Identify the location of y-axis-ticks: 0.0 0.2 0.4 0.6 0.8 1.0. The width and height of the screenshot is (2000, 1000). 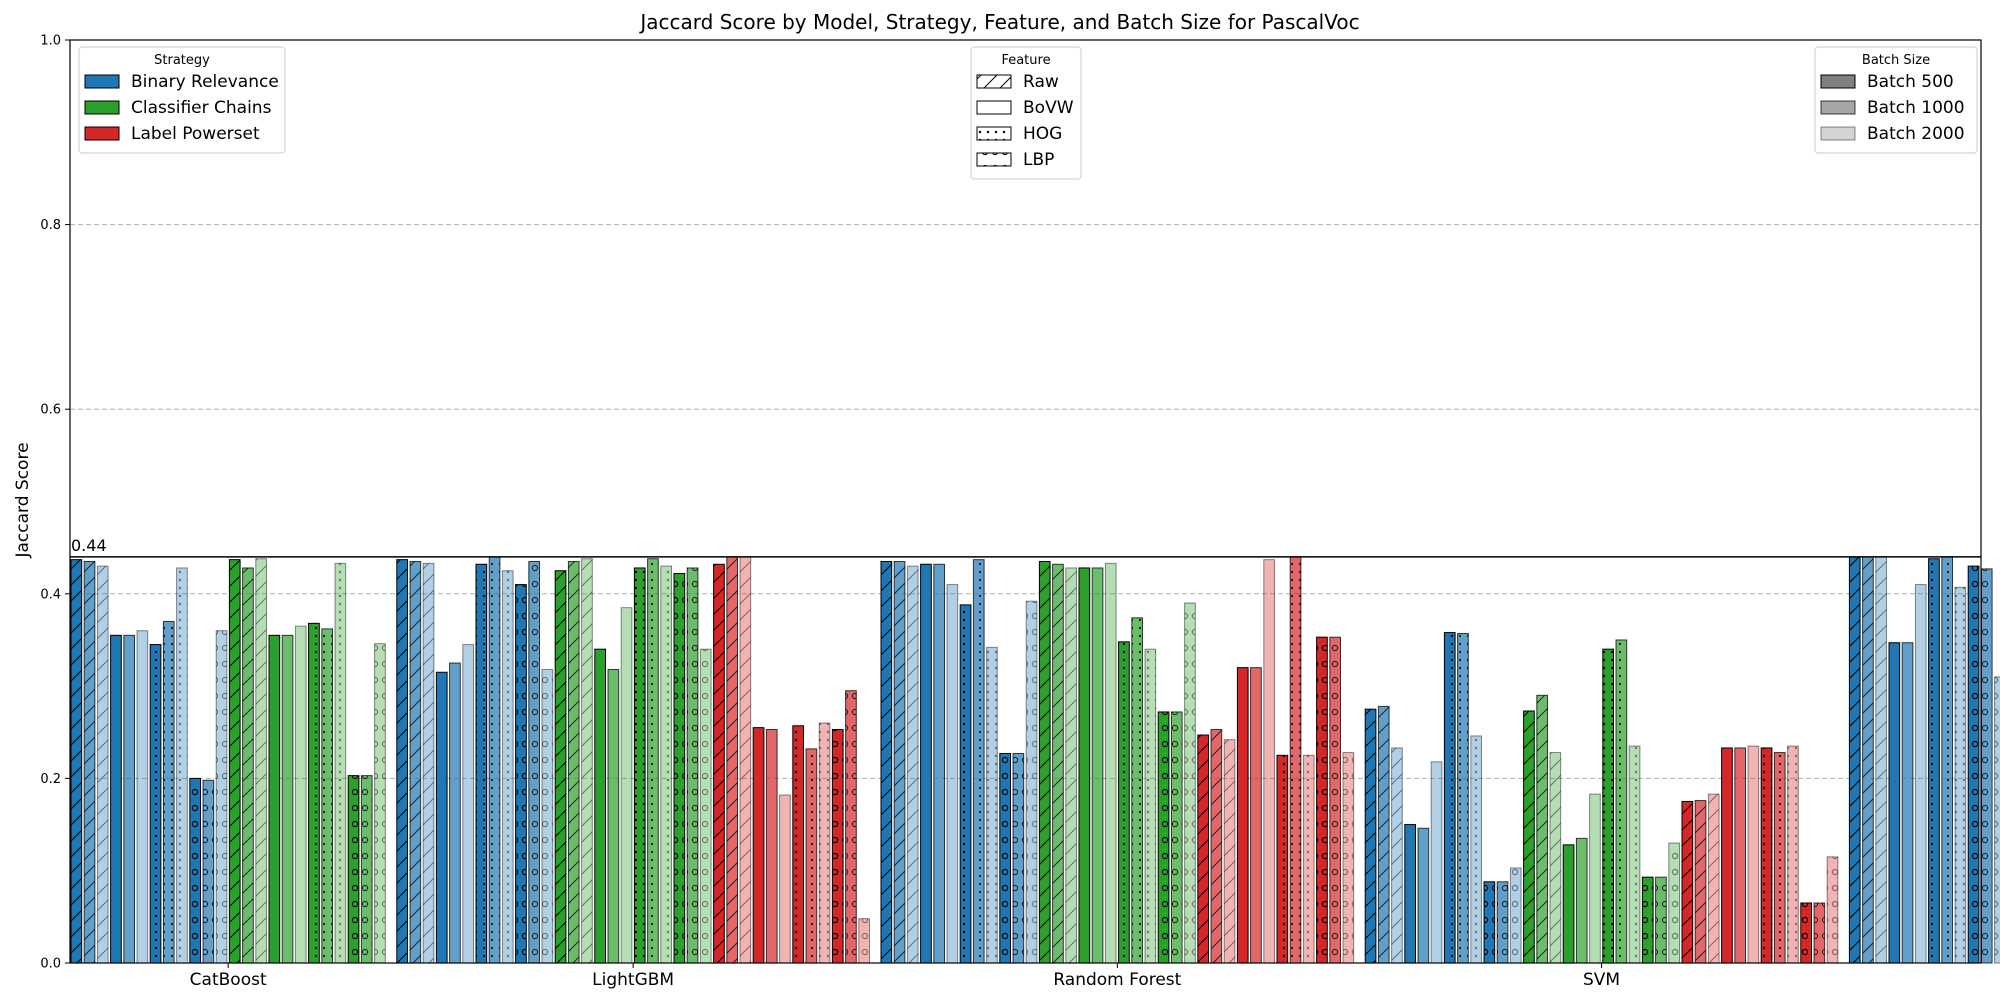
(55, 503).